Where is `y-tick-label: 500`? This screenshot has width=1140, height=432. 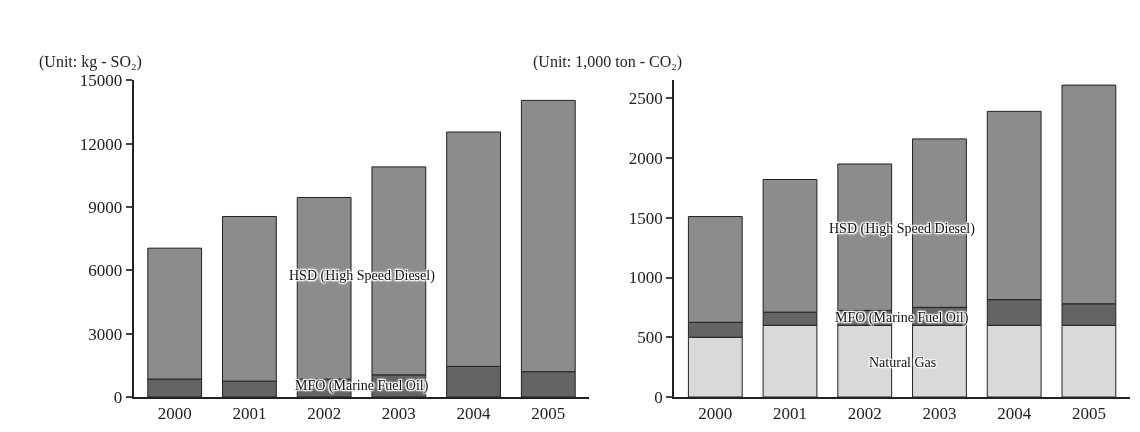
y-tick-label: 500 is located at coordinates (650, 338).